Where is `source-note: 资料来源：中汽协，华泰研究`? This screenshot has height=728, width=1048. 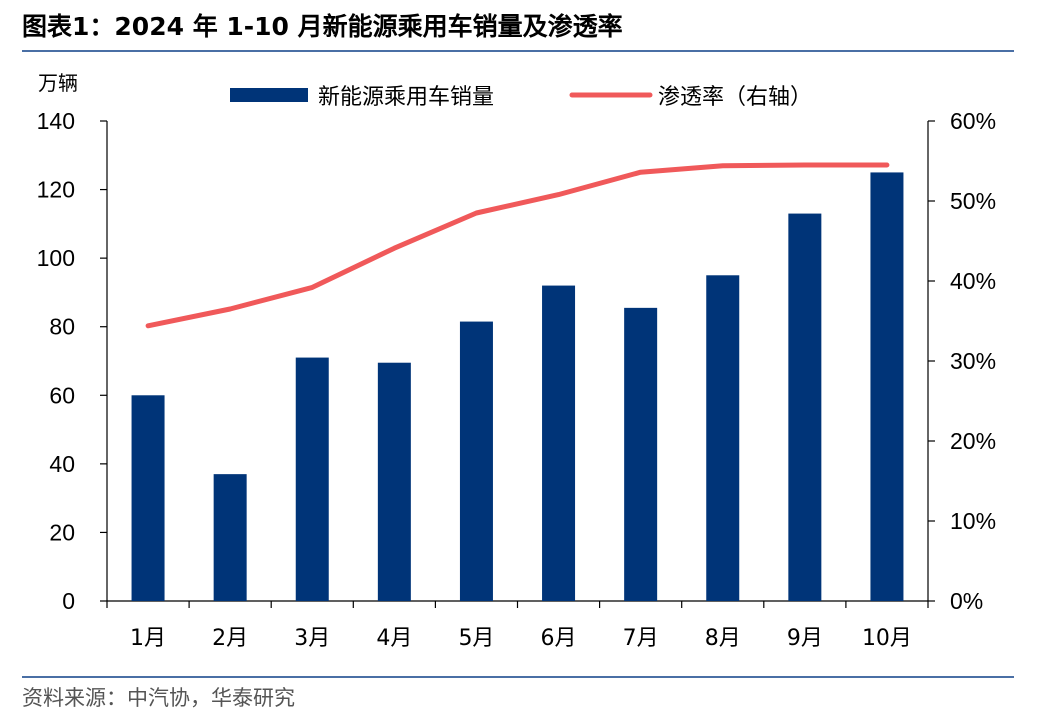
source-note: 资料来源：中汽协，华泰研究 is located at coordinates (158, 698).